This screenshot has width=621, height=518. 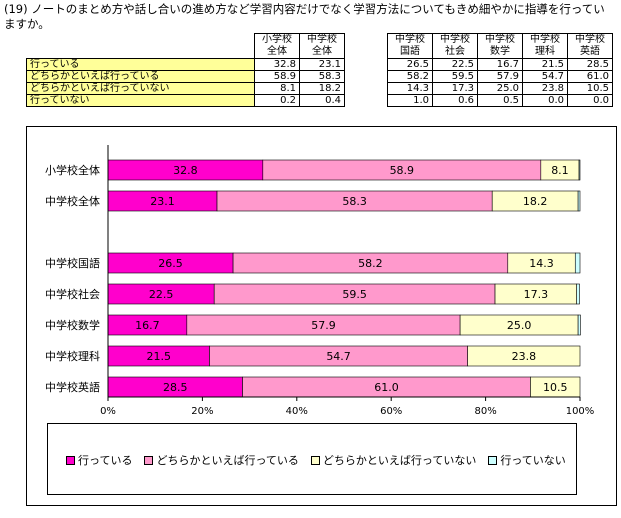 I want to click on category-label: 中学校社会, so click(x=72, y=294).